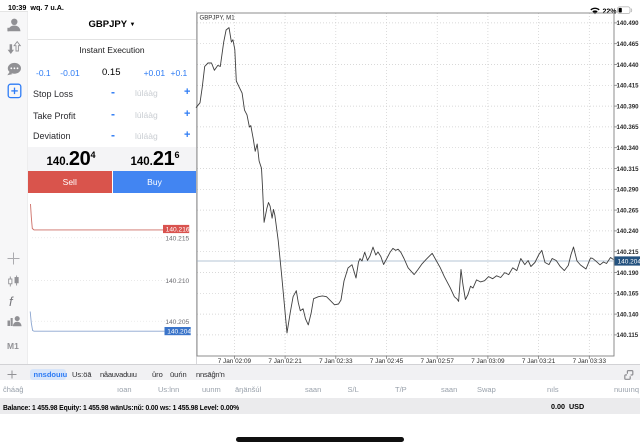 Image resolution: width=640 pixels, height=447 pixels. What do you see at coordinates (610, 11) in the screenshot?
I see `svg-text: 22%` at bounding box center [610, 11].